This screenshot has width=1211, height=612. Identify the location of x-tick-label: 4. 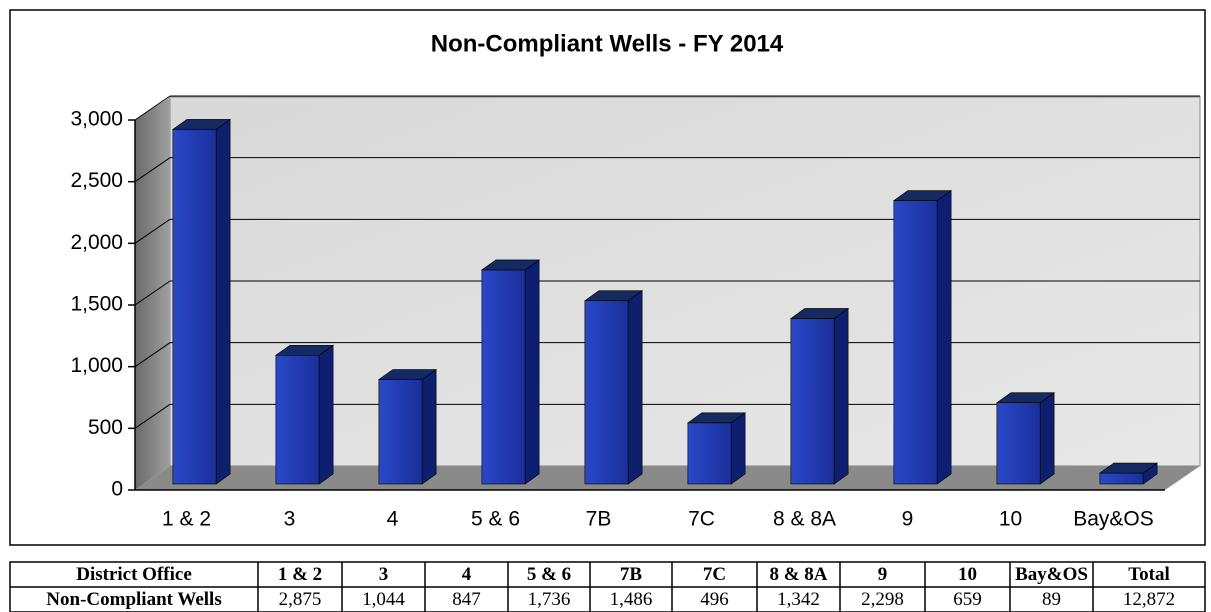
(393, 519).